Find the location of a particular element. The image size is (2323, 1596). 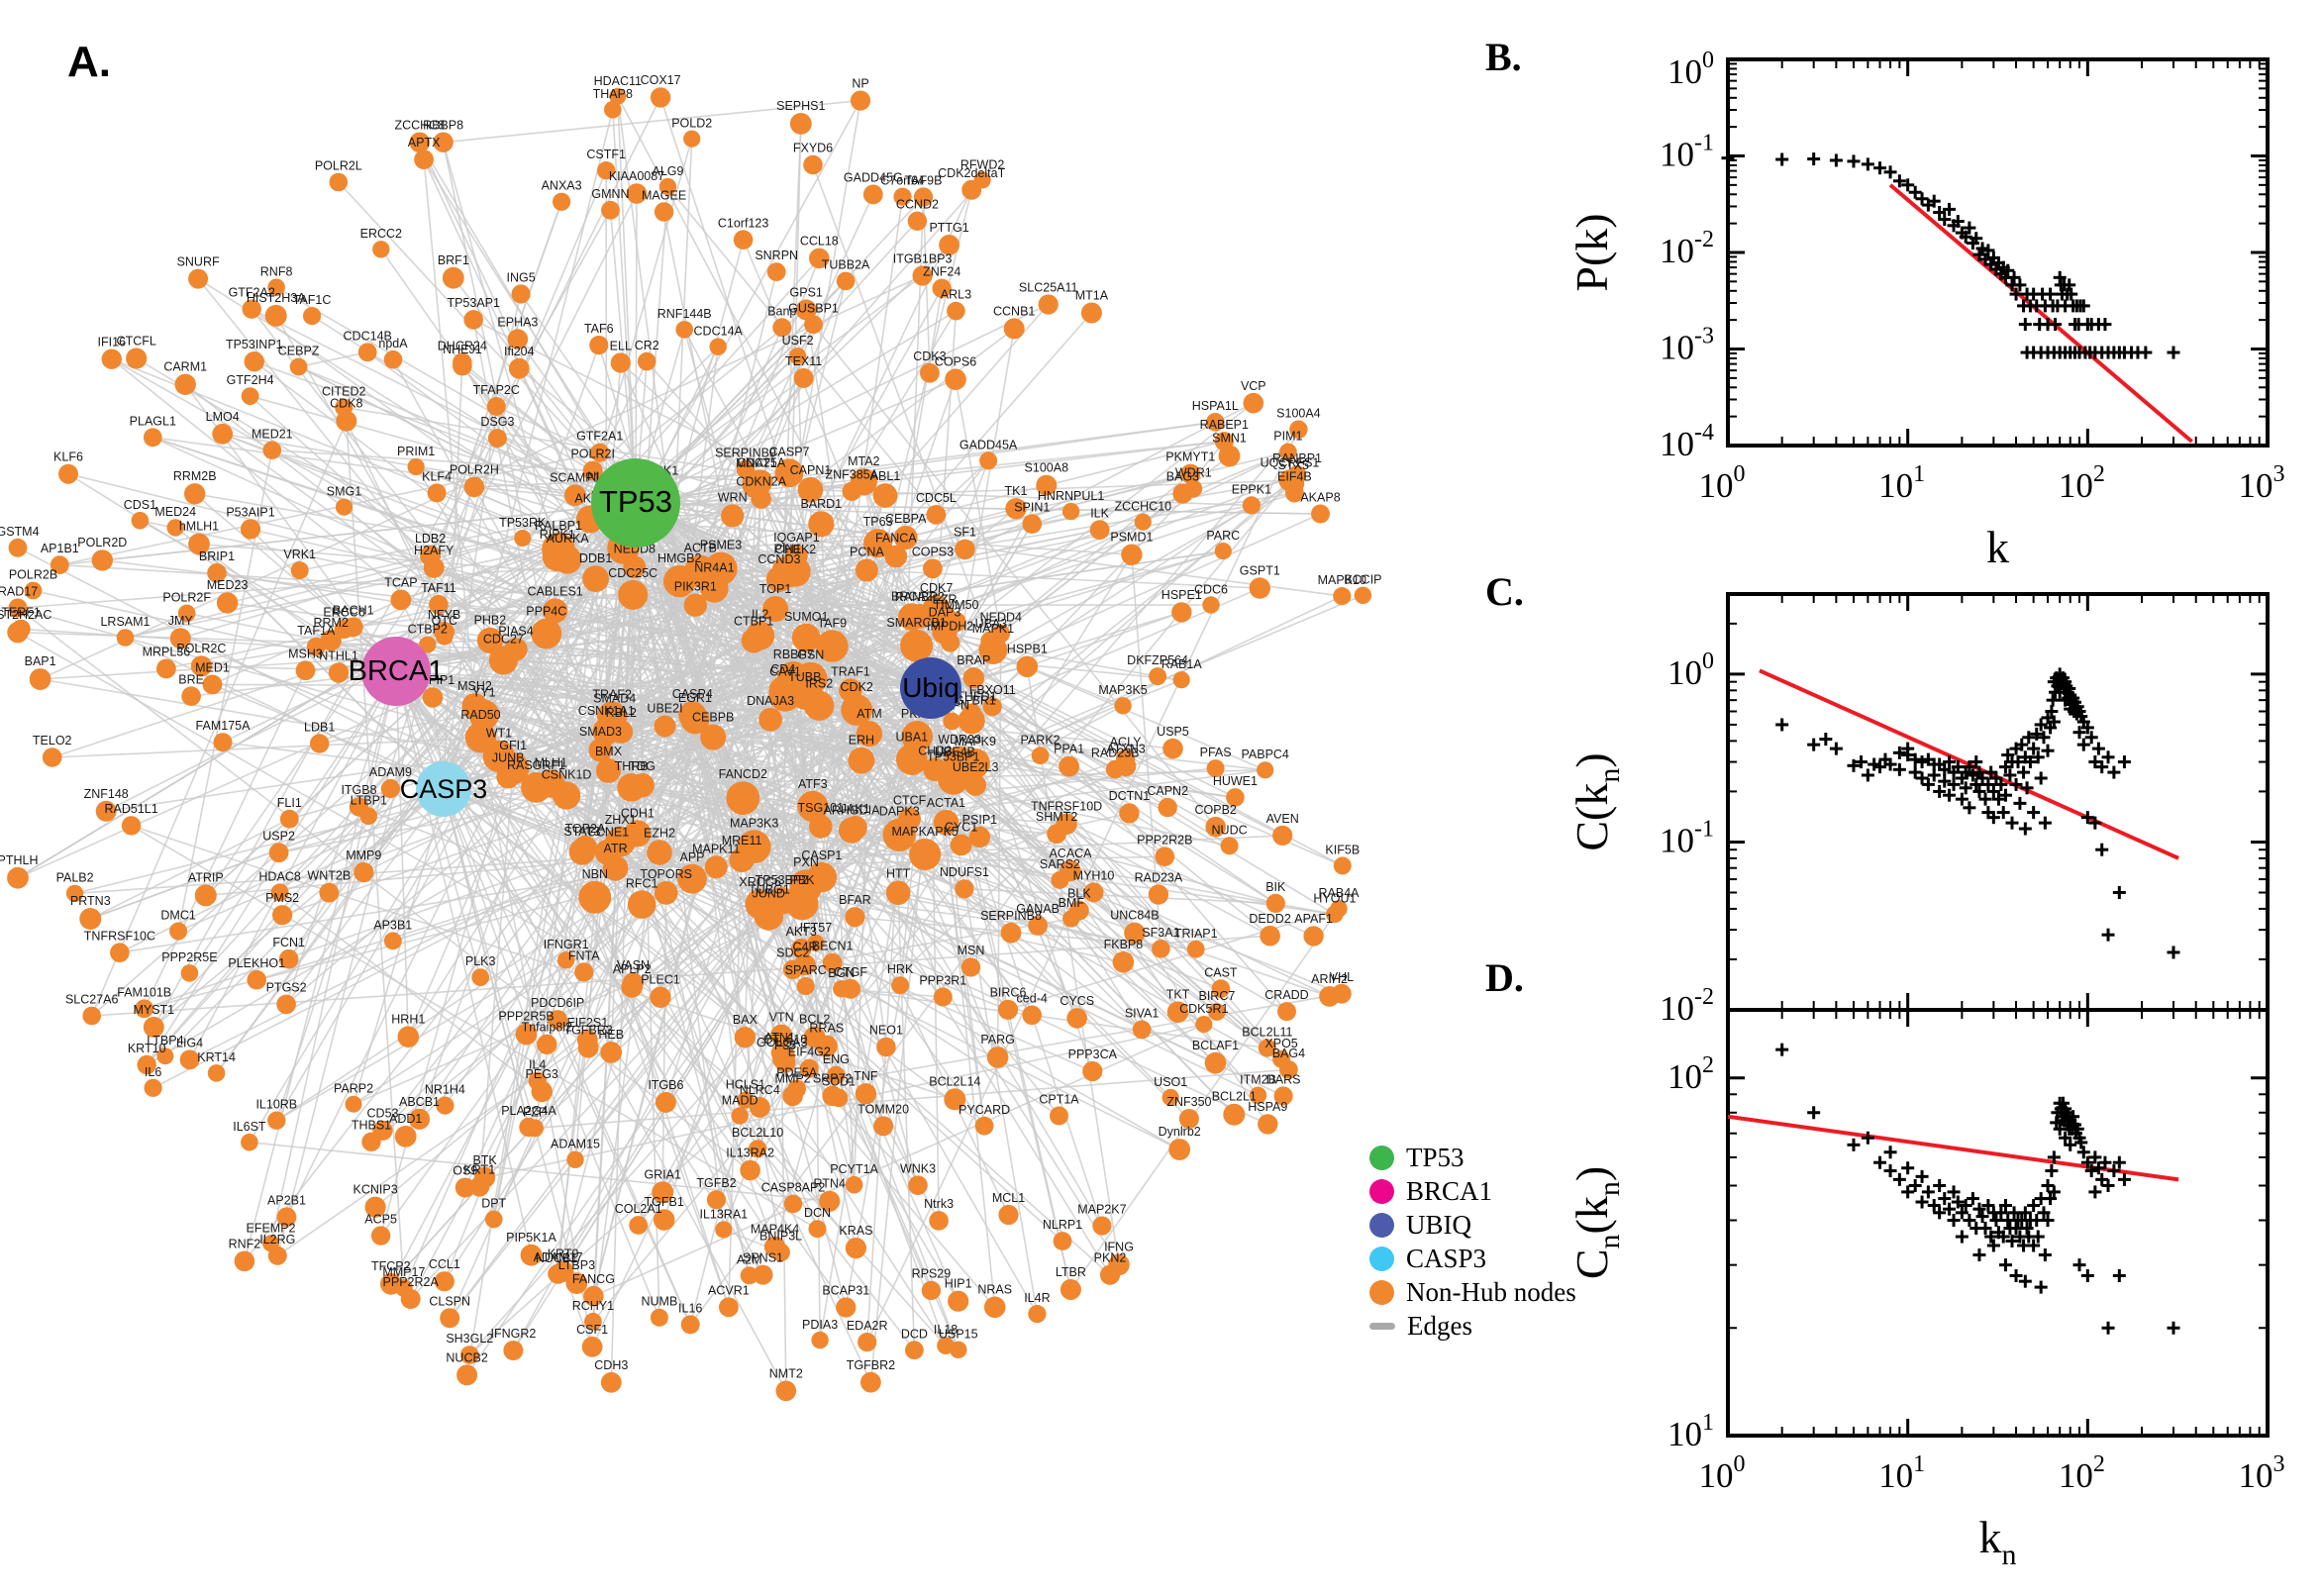

gene-label: CDC27 is located at coordinates (504, 639).